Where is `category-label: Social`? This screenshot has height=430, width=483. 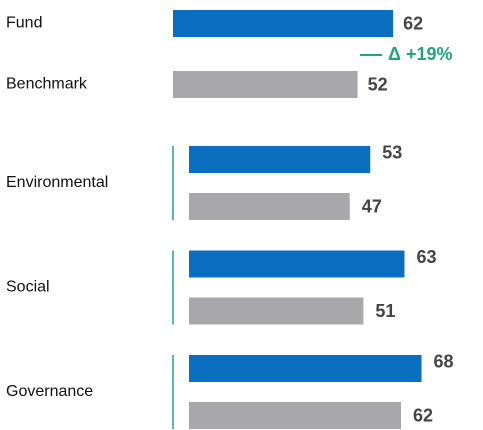
category-label: Social is located at coordinates (28, 287).